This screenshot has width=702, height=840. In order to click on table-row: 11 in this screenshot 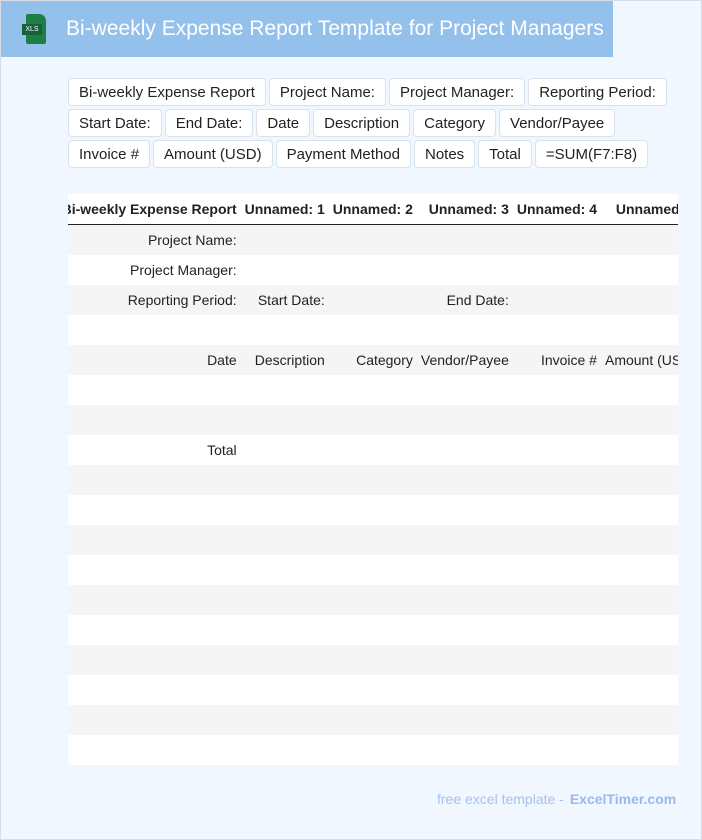, I will do `click(373, 570)`.